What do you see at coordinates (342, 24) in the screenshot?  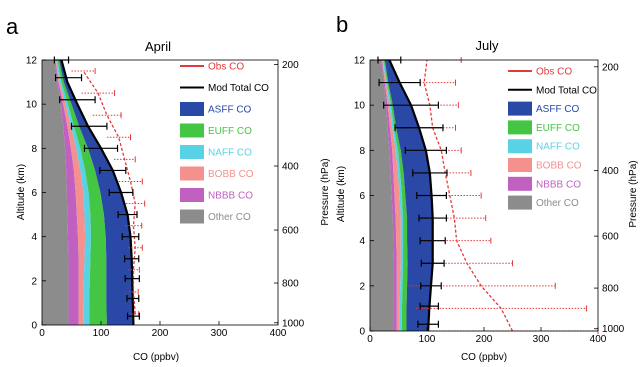 I see `panel-b-label: b` at bounding box center [342, 24].